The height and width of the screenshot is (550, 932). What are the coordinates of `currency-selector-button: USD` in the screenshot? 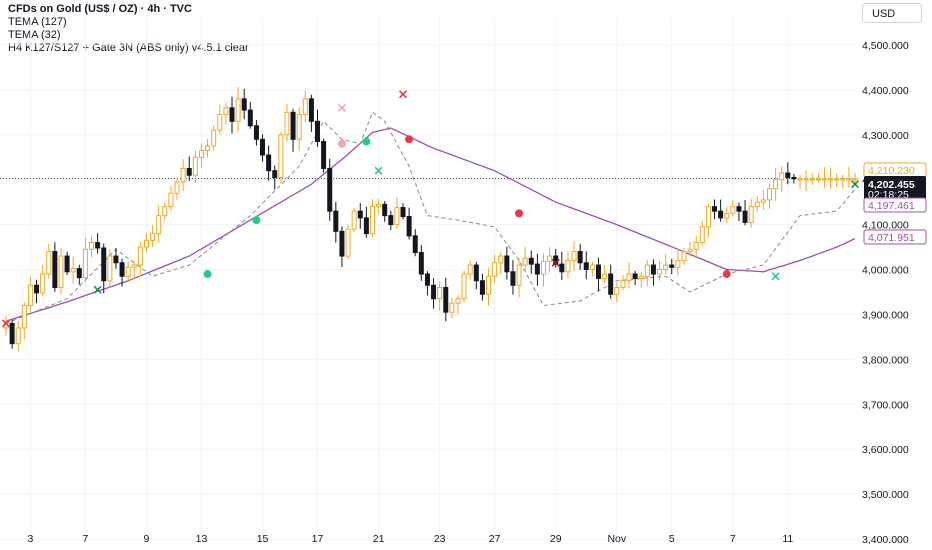 It's located at (892, 13).